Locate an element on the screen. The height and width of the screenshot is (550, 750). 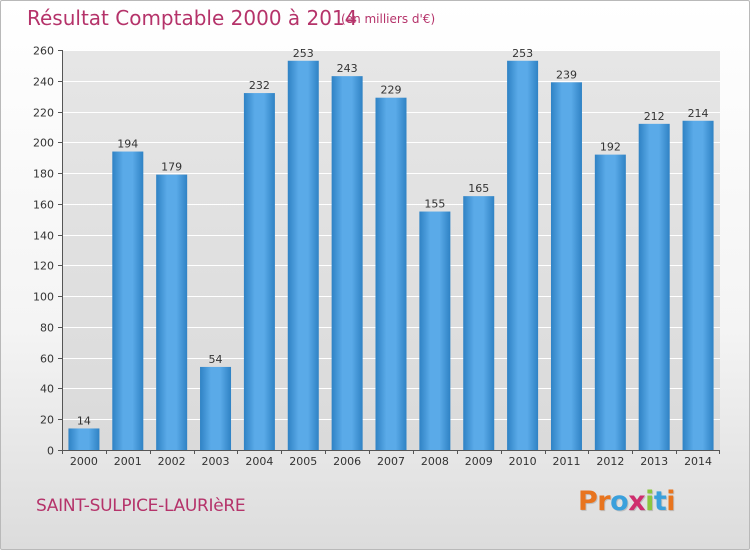
bar-2001 is located at coordinates (128, 301).